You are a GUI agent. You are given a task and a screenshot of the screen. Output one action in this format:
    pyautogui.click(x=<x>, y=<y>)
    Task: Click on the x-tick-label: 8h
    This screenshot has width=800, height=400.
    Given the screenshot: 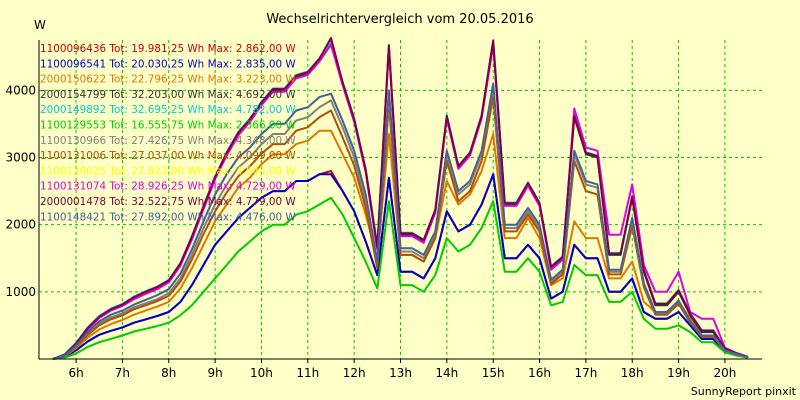 What is the action you would take?
    pyautogui.click(x=168, y=373)
    